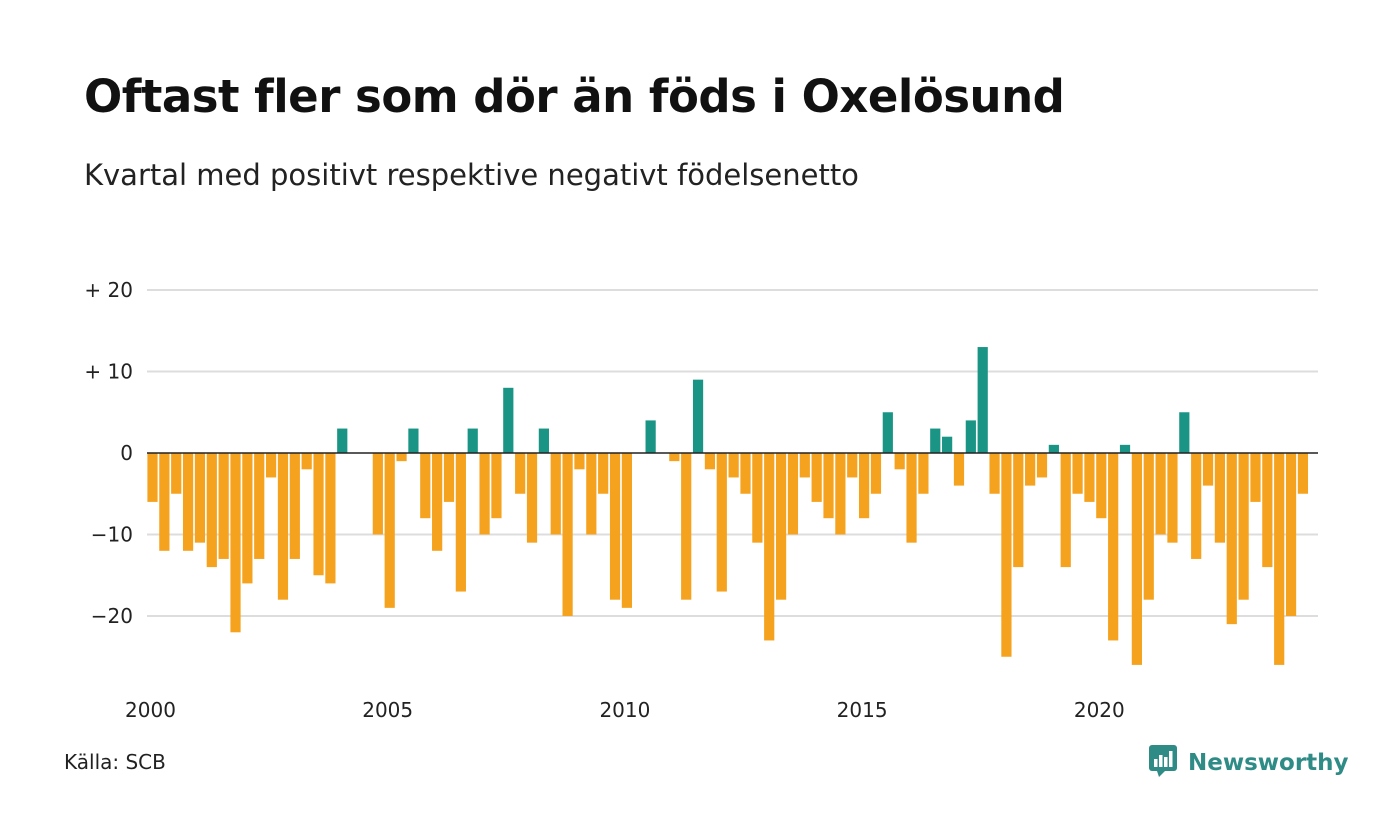 This screenshot has height=840, width=1400. I want to click on y-tick-labels: + 20 + 10 0 −10 −20, so click(108, 453).